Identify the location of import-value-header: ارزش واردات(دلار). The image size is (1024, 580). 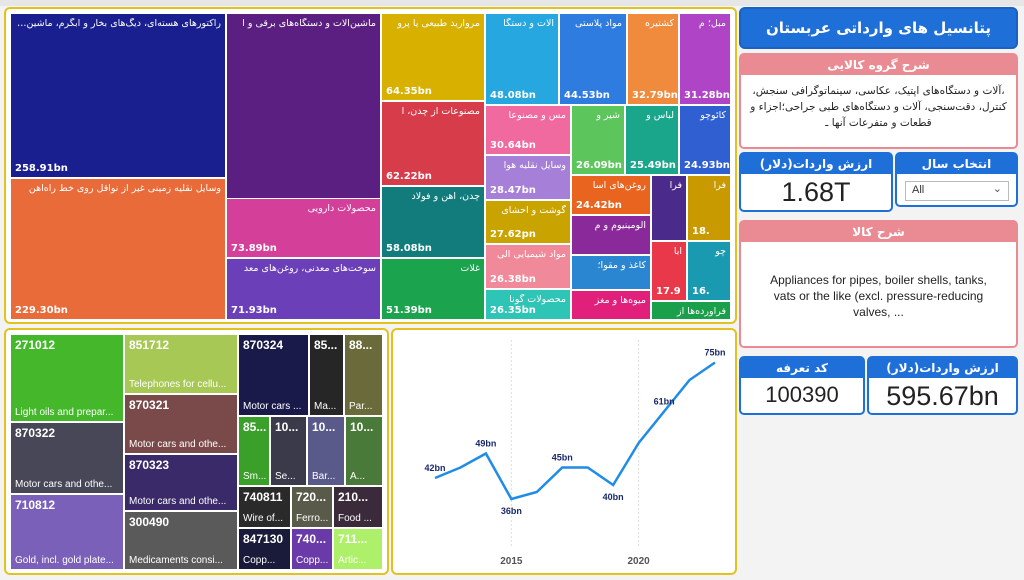
(816, 164).